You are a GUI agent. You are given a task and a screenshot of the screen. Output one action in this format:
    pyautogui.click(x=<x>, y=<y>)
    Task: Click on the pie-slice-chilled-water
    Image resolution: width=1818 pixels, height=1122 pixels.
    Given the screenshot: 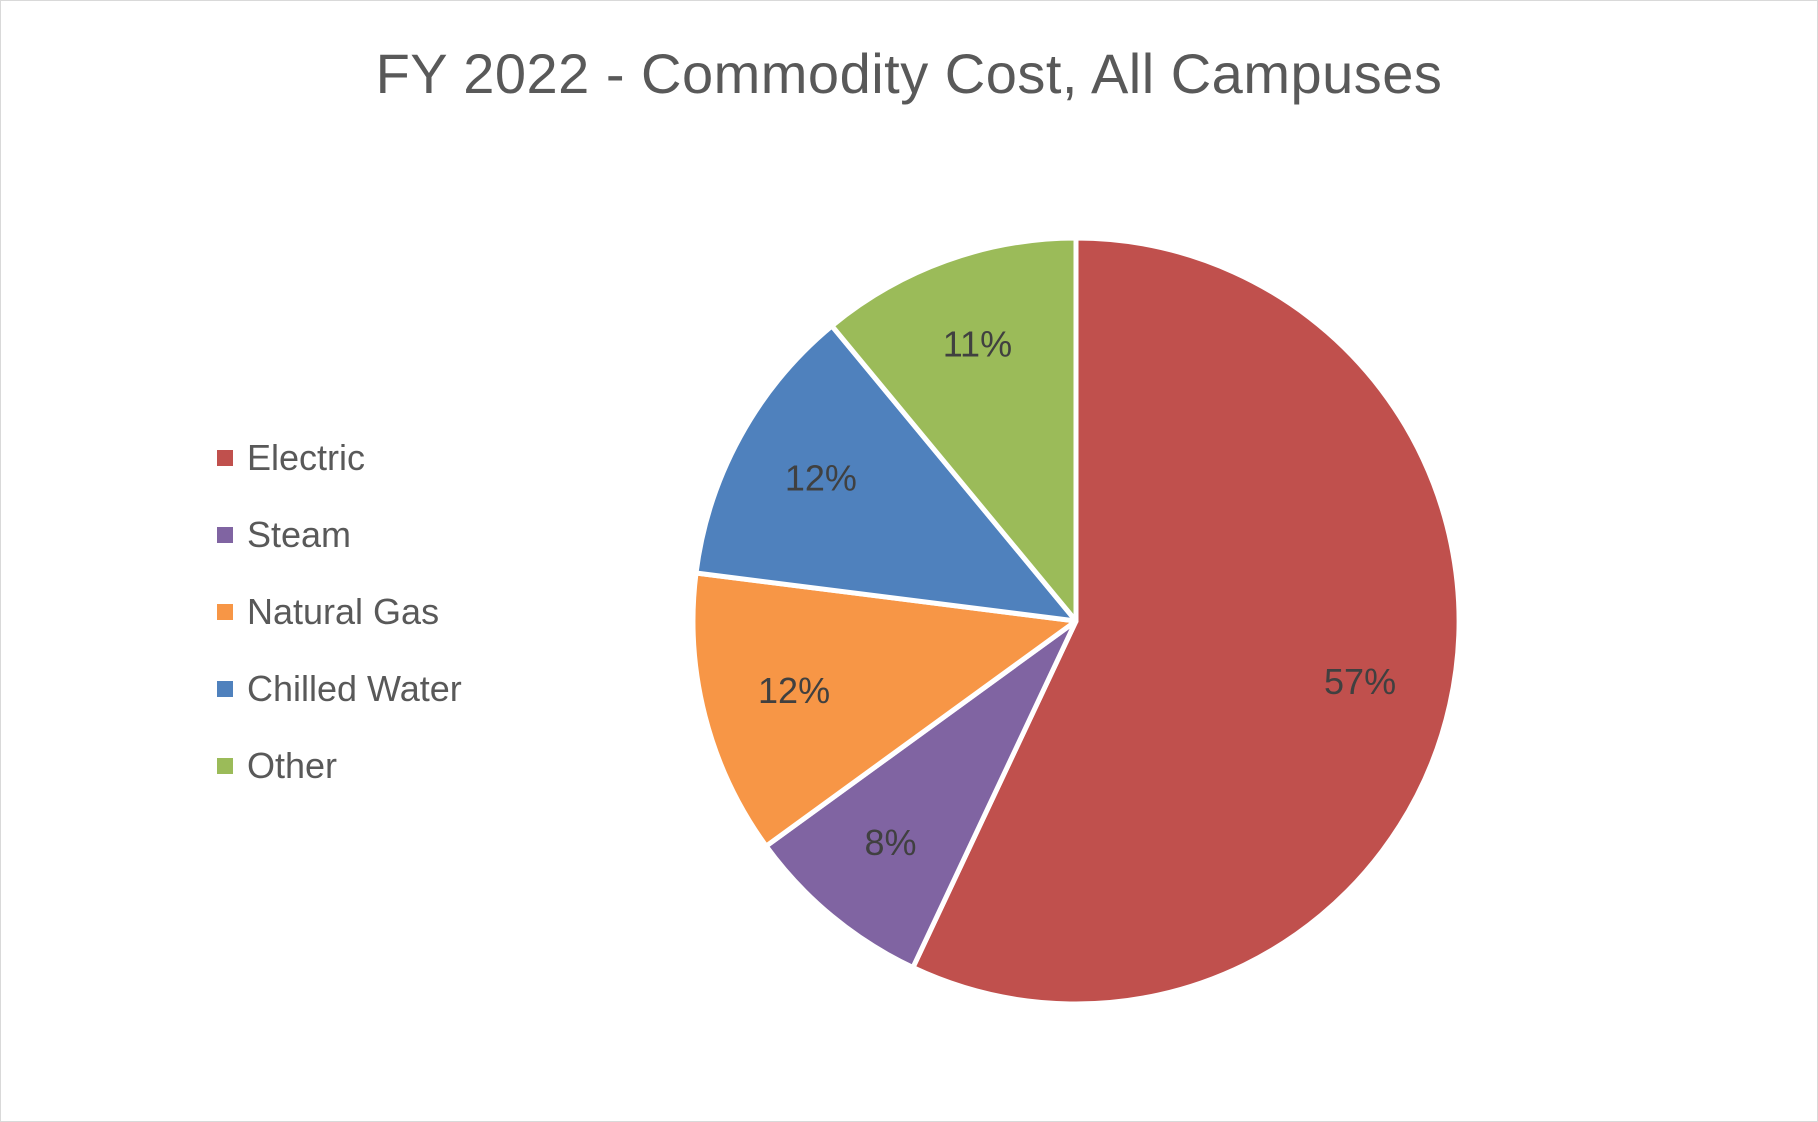 What is the action you would take?
    pyautogui.click(x=886, y=473)
    